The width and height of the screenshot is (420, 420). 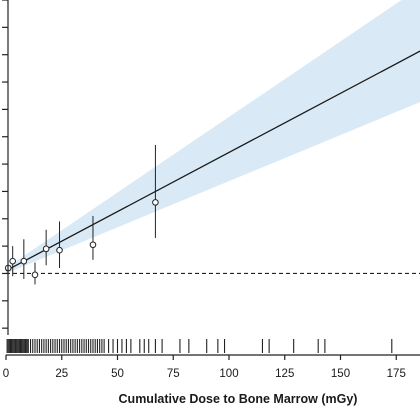 I want to click on x-tick-label-5: 100, so click(x=228, y=374).